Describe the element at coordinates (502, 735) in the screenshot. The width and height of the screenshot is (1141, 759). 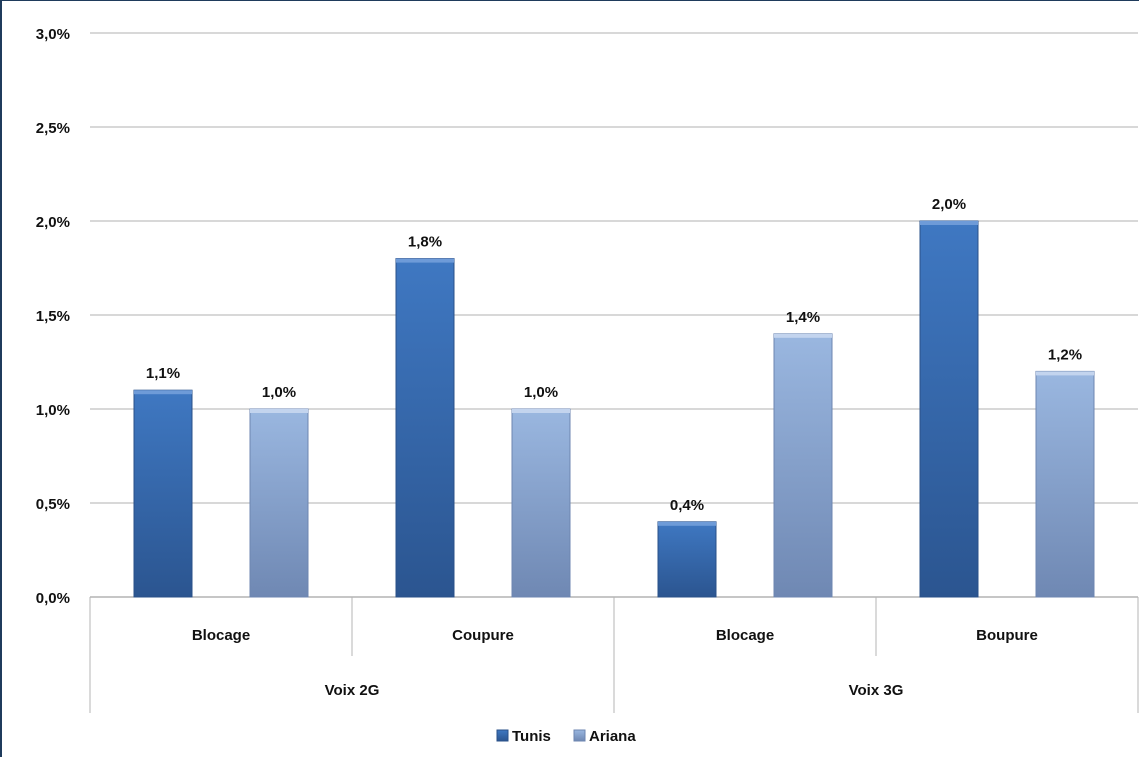
I see `legend-swatch-tunis` at that location.